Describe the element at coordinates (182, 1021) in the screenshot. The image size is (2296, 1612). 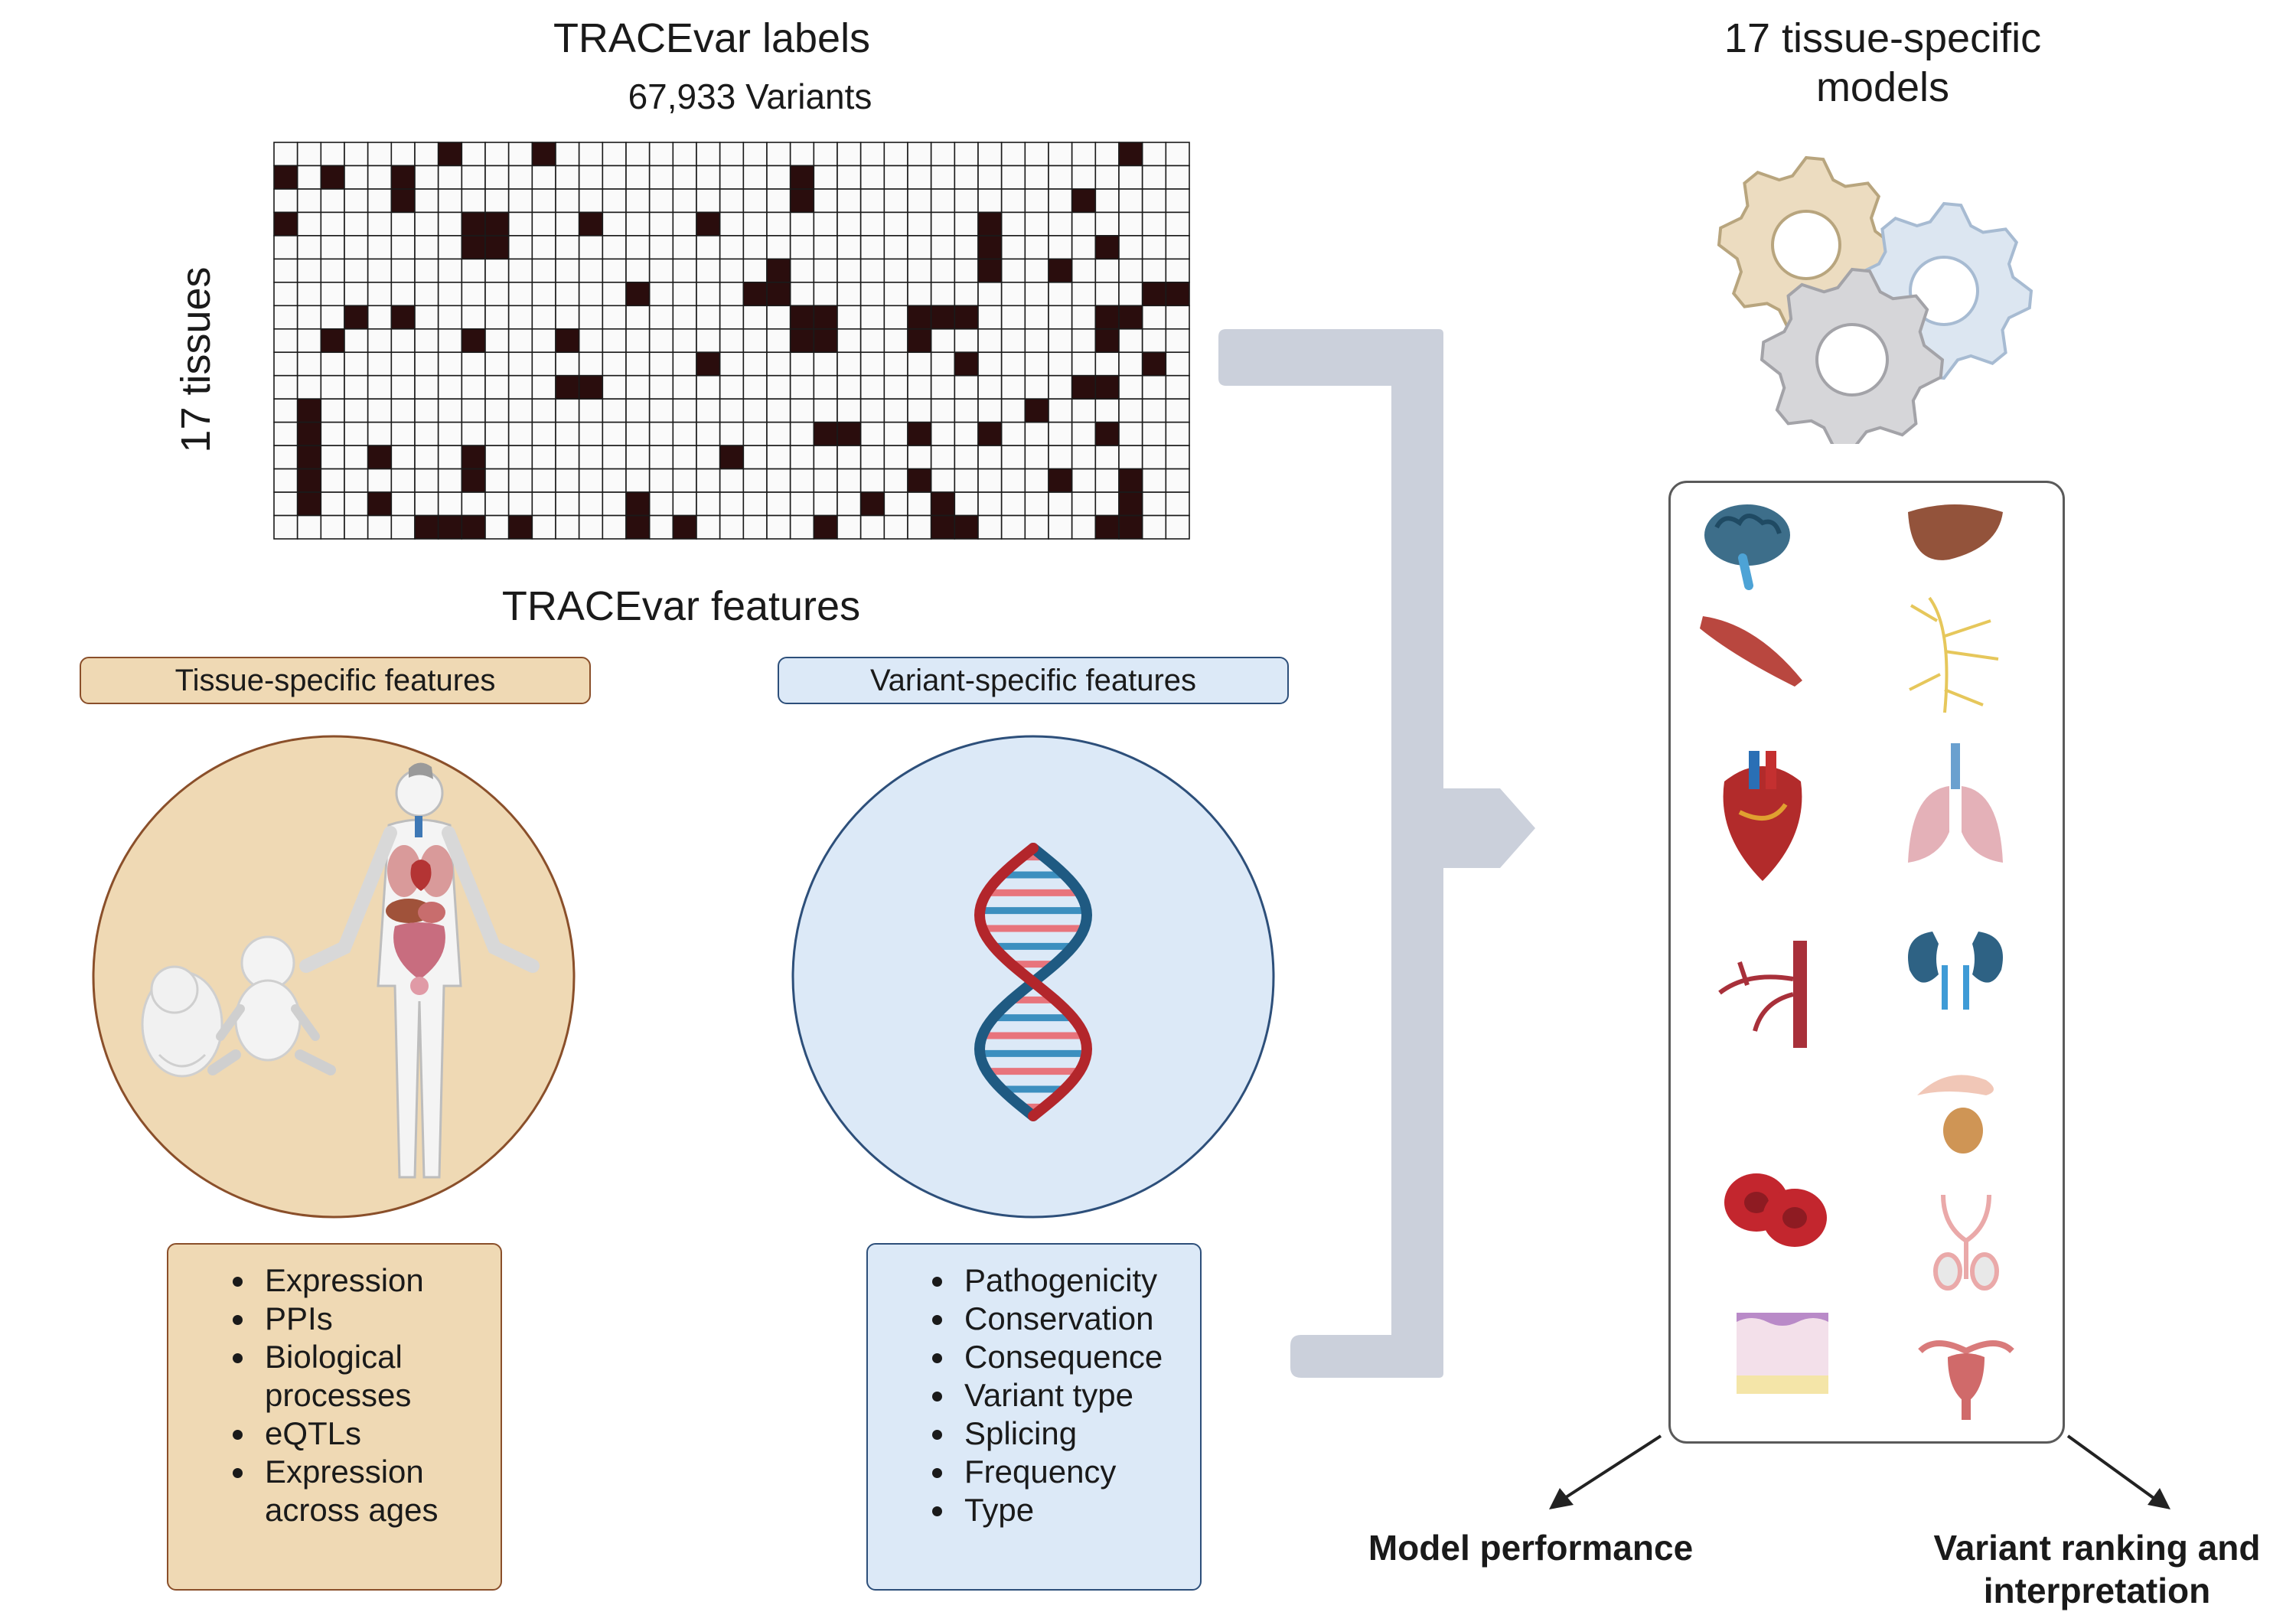
I see `fetus-icon` at that location.